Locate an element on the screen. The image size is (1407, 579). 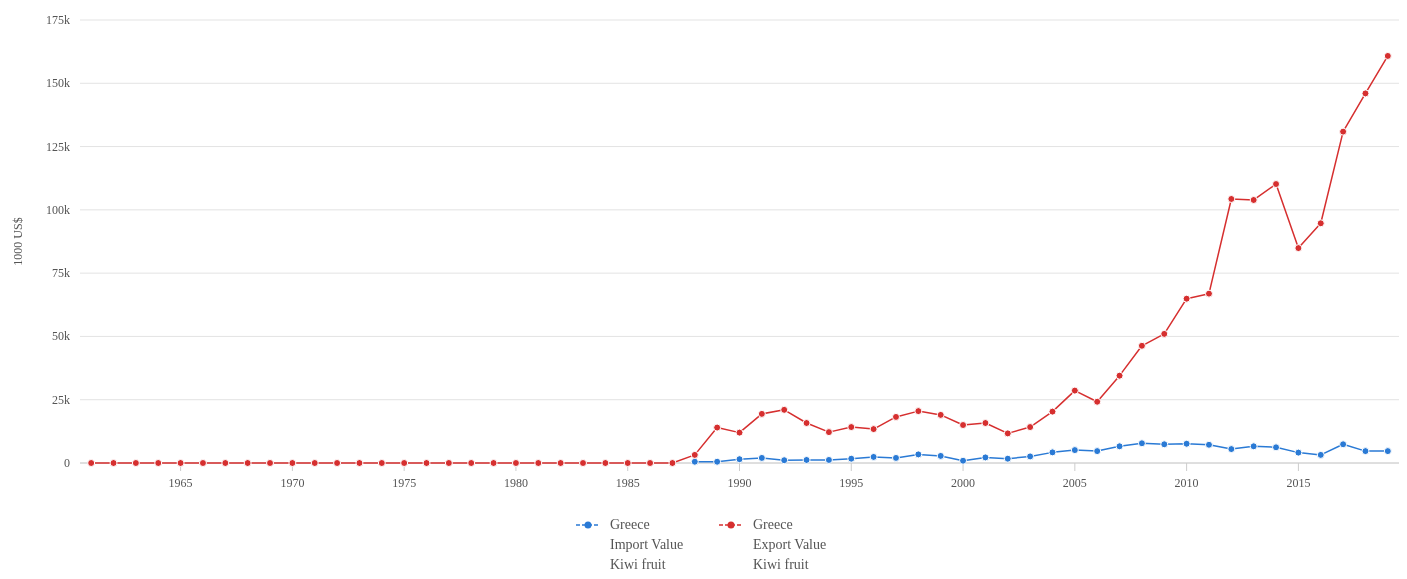
x-tick-label: 2000 is located at coordinates (963, 483).